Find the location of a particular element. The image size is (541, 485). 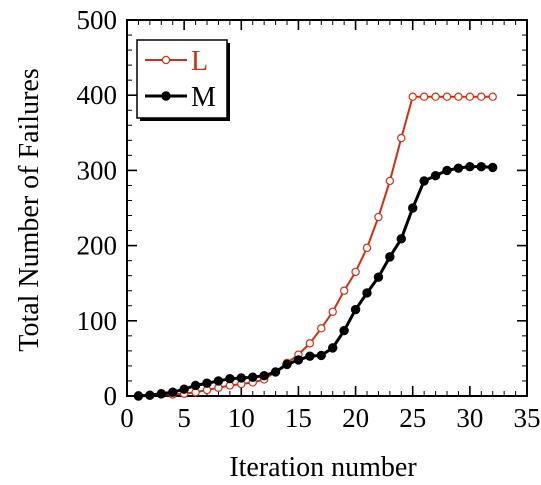

x-tick-label: 35 is located at coordinates (527, 418).